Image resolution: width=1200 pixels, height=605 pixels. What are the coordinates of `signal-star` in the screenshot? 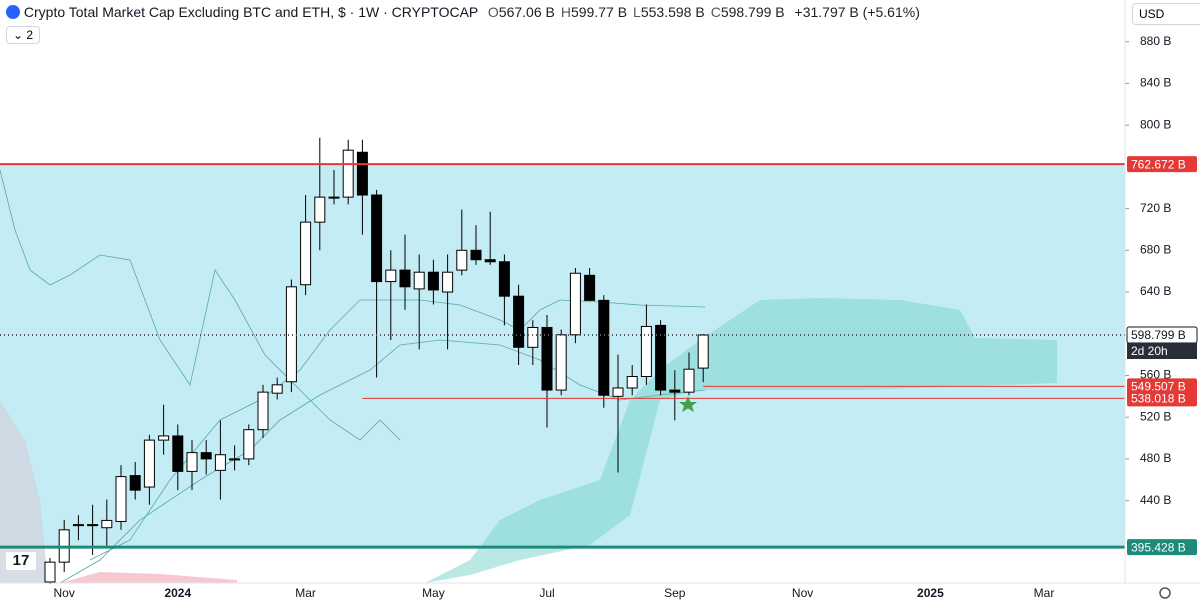 It's located at (688, 404).